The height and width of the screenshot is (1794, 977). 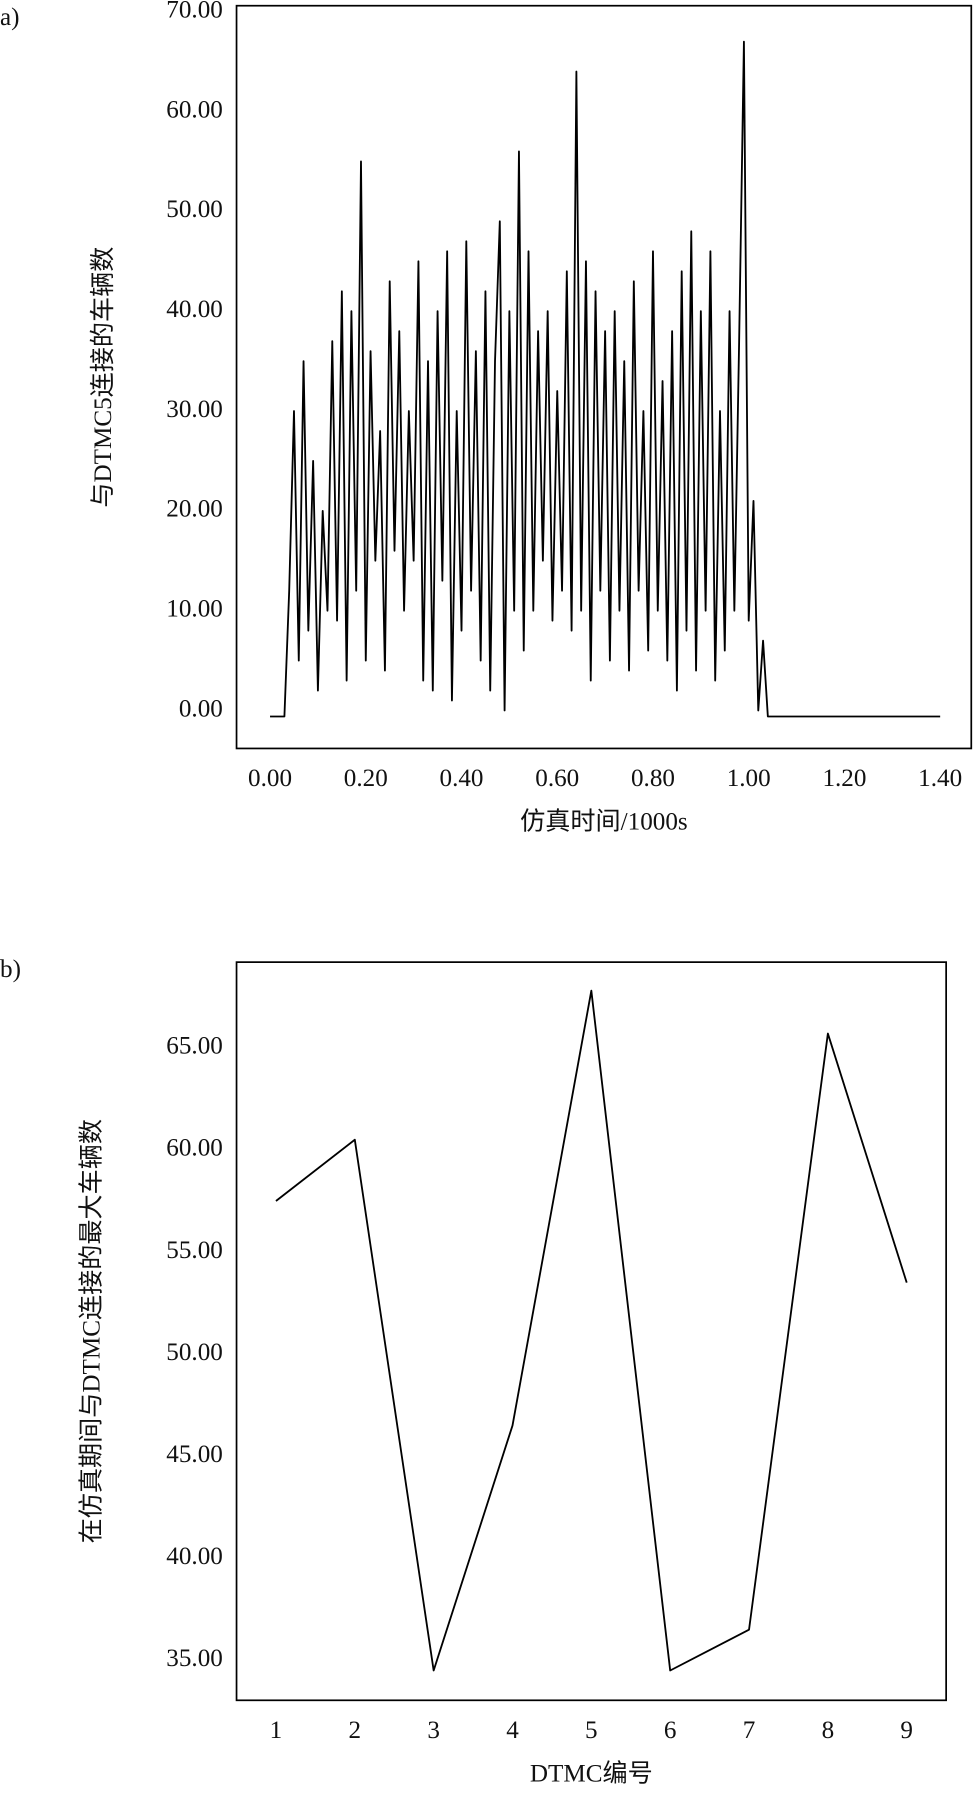 What do you see at coordinates (433, 1730) in the screenshot?
I see `x-tick-label: 3` at bounding box center [433, 1730].